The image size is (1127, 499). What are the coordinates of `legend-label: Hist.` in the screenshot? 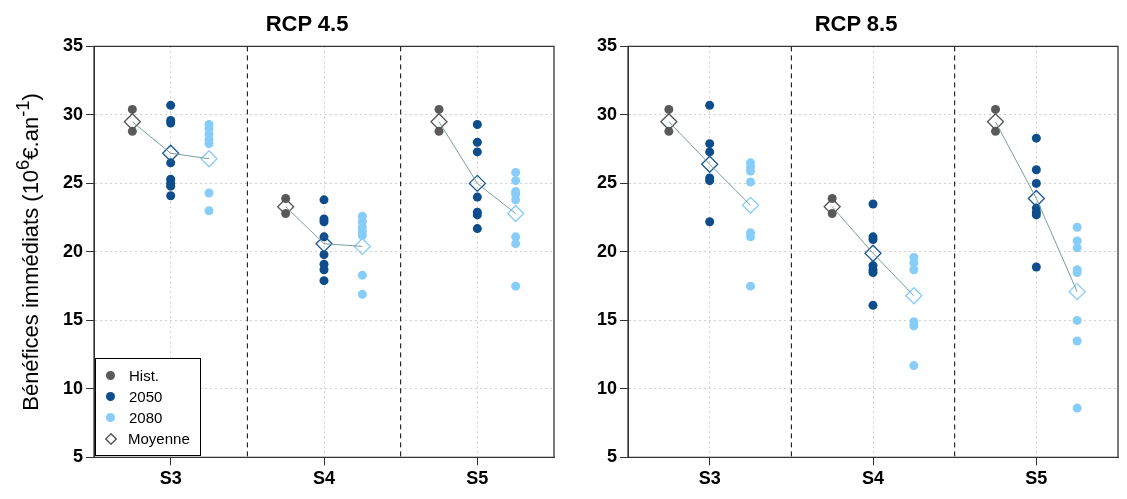 It's located at (144, 376).